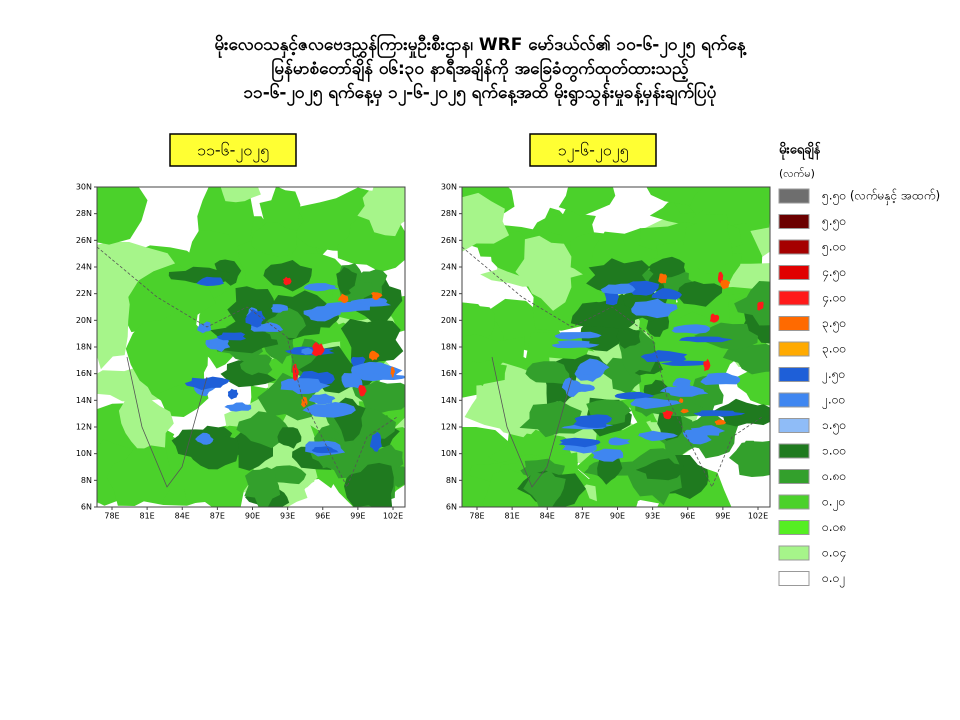  Describe the element at coordinates (84, 400) in the screenshot. I see `lat-label: 14N` at that location.